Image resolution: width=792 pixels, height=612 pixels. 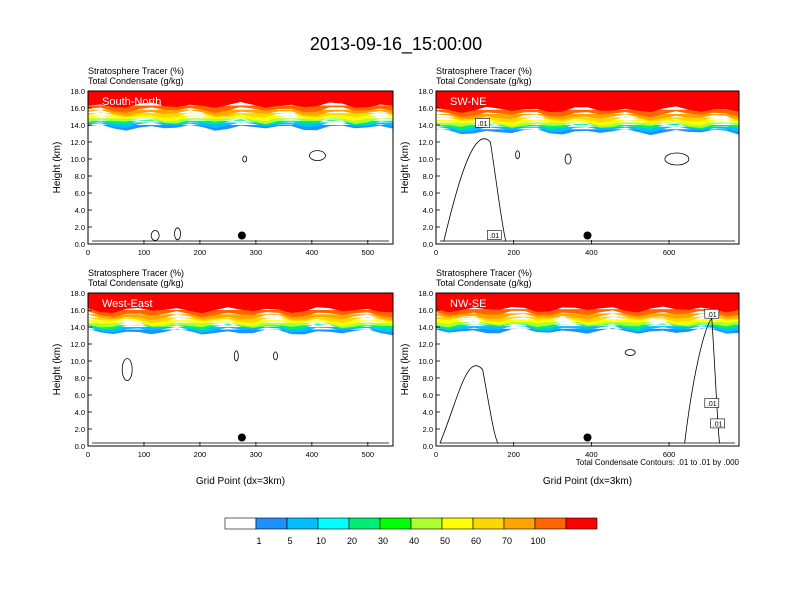 I want to click on panel-name-label: SW-NE, so click(x=468, y=102).